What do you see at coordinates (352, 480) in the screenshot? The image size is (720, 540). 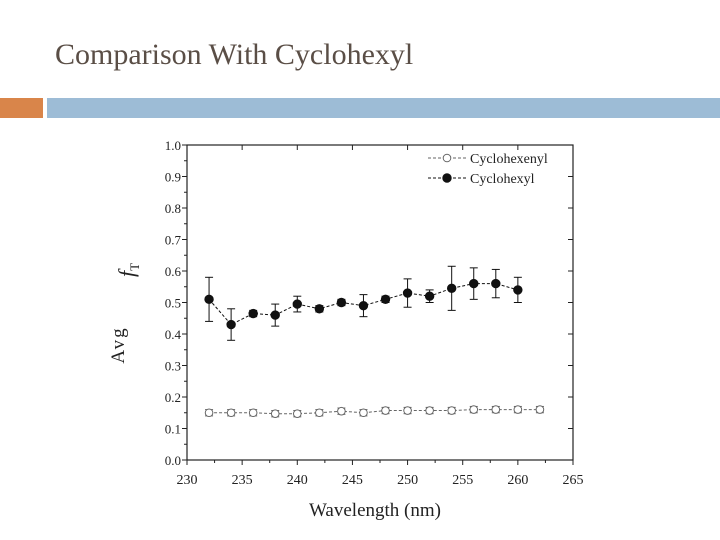 I see `x-tick-label: 245` at bounding box center [352, 480].